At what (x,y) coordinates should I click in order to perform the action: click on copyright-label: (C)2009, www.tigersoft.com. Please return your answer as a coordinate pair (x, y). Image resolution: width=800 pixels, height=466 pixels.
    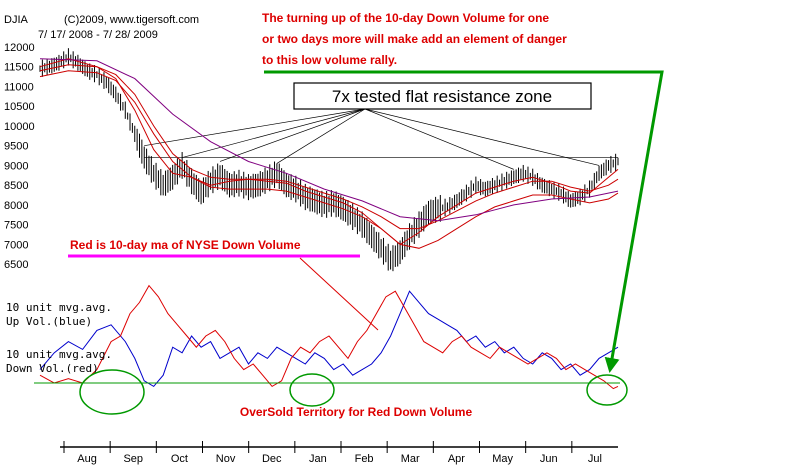
    Looking at the image, I should click on (131, 20).